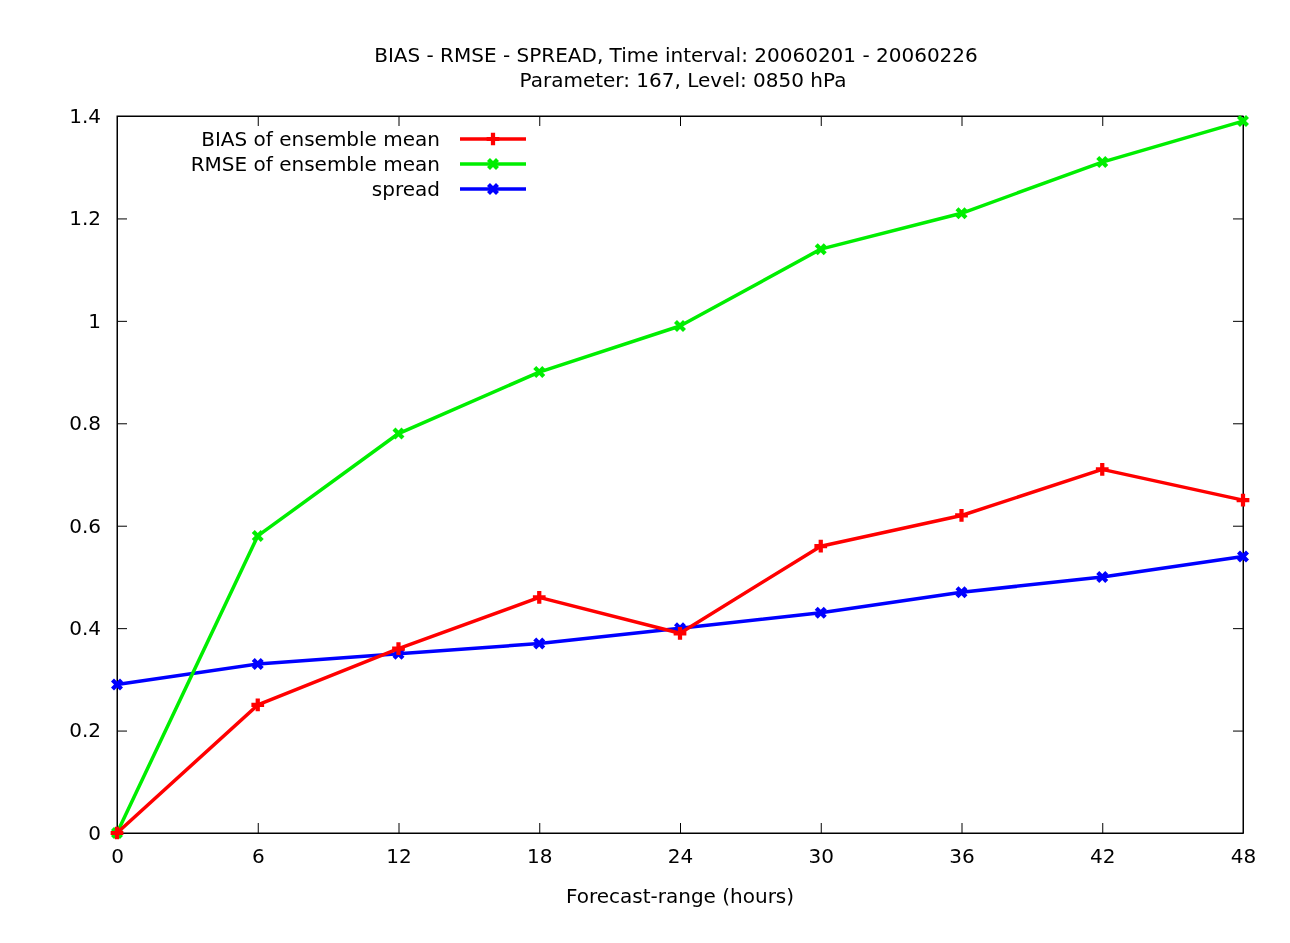 Image resolution: width=1290 pixels, height=943 pixels. What do you see at coordinates (94, 320) in the screenshot?
I see `y-tick-label: 1` at bounding box center [94, 320].